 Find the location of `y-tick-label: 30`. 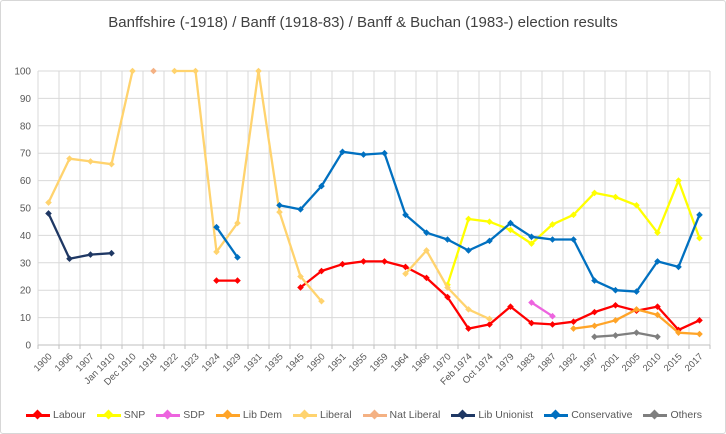

y-tick-label: 30 is located at coordinates (26, 263).